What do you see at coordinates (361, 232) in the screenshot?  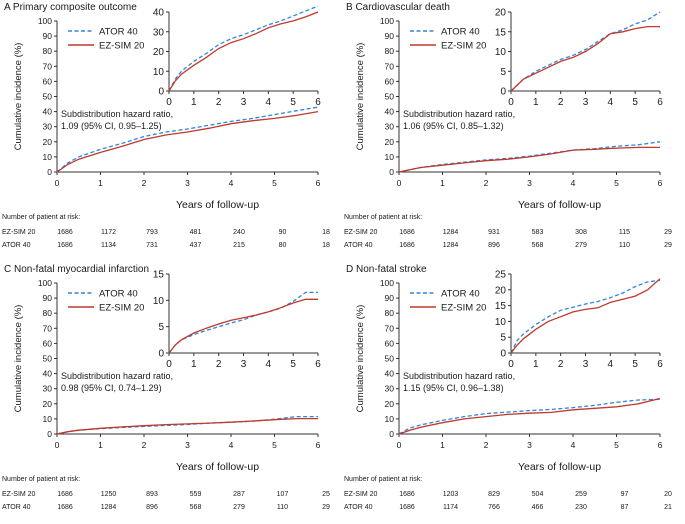 I see `risk-row-label: EZ-SIM 20` at bounding box center [361, 232].